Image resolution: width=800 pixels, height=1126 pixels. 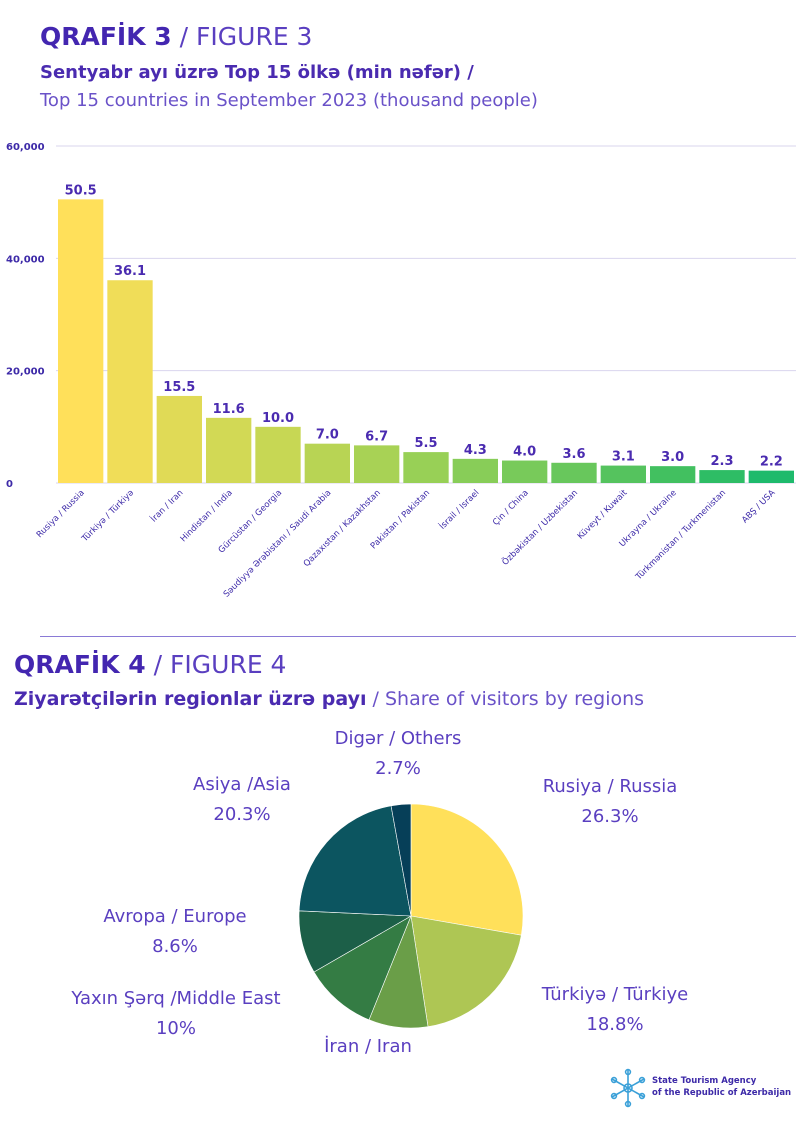 What do you see at coordinates (190, 699) in the screenshot?
I see `figure4-subtitle-az: Ziyarətçilərin regionlar üzrə payı` at bounding box center [190, 699].